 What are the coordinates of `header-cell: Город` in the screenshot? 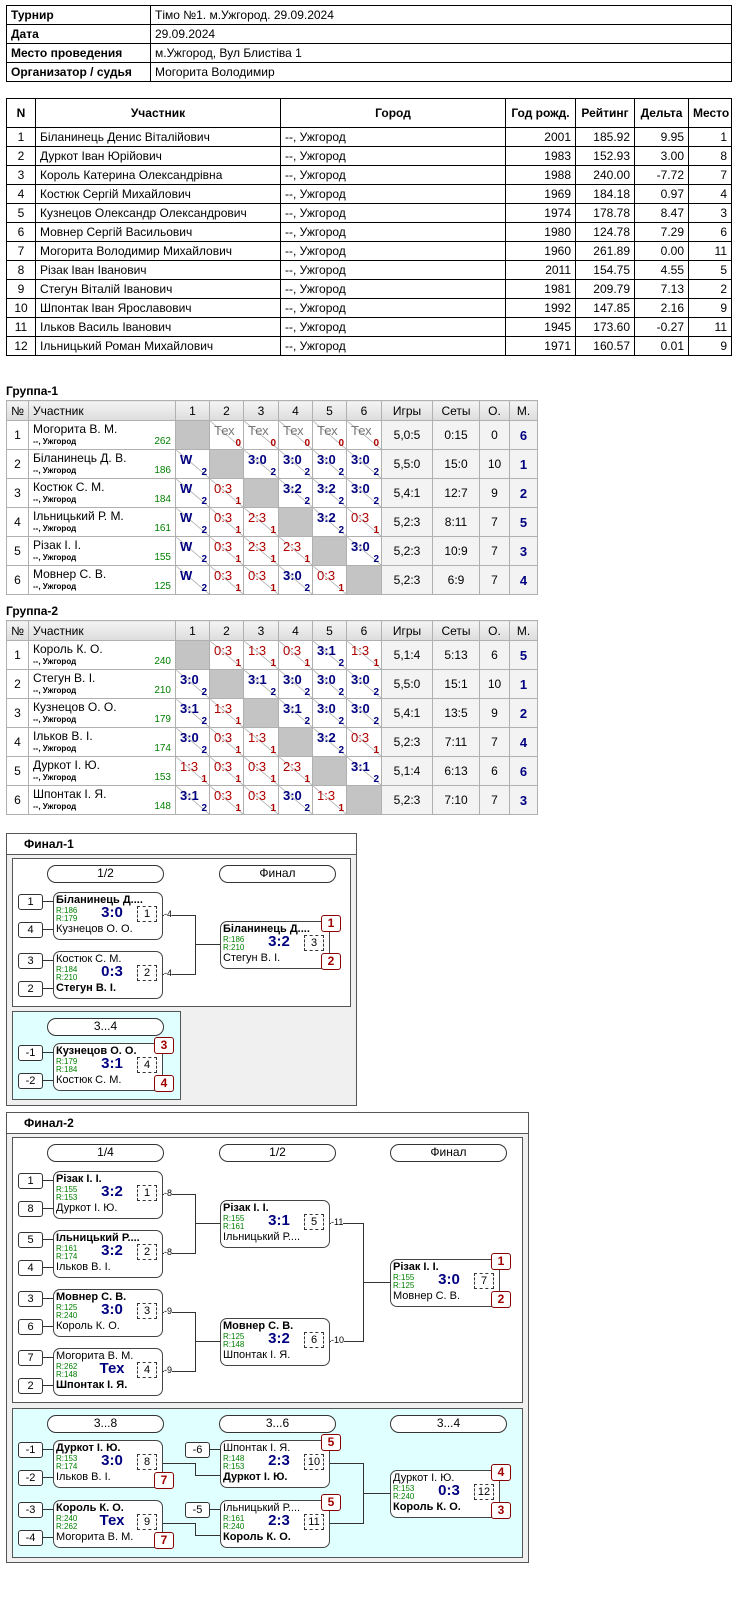 It's located at (393, 113).